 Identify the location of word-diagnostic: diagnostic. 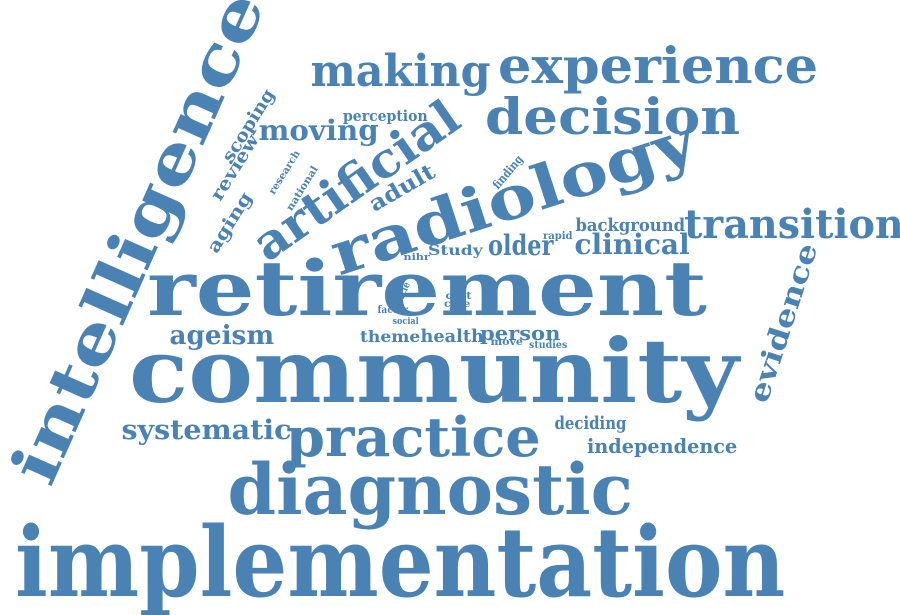
(430, 489).